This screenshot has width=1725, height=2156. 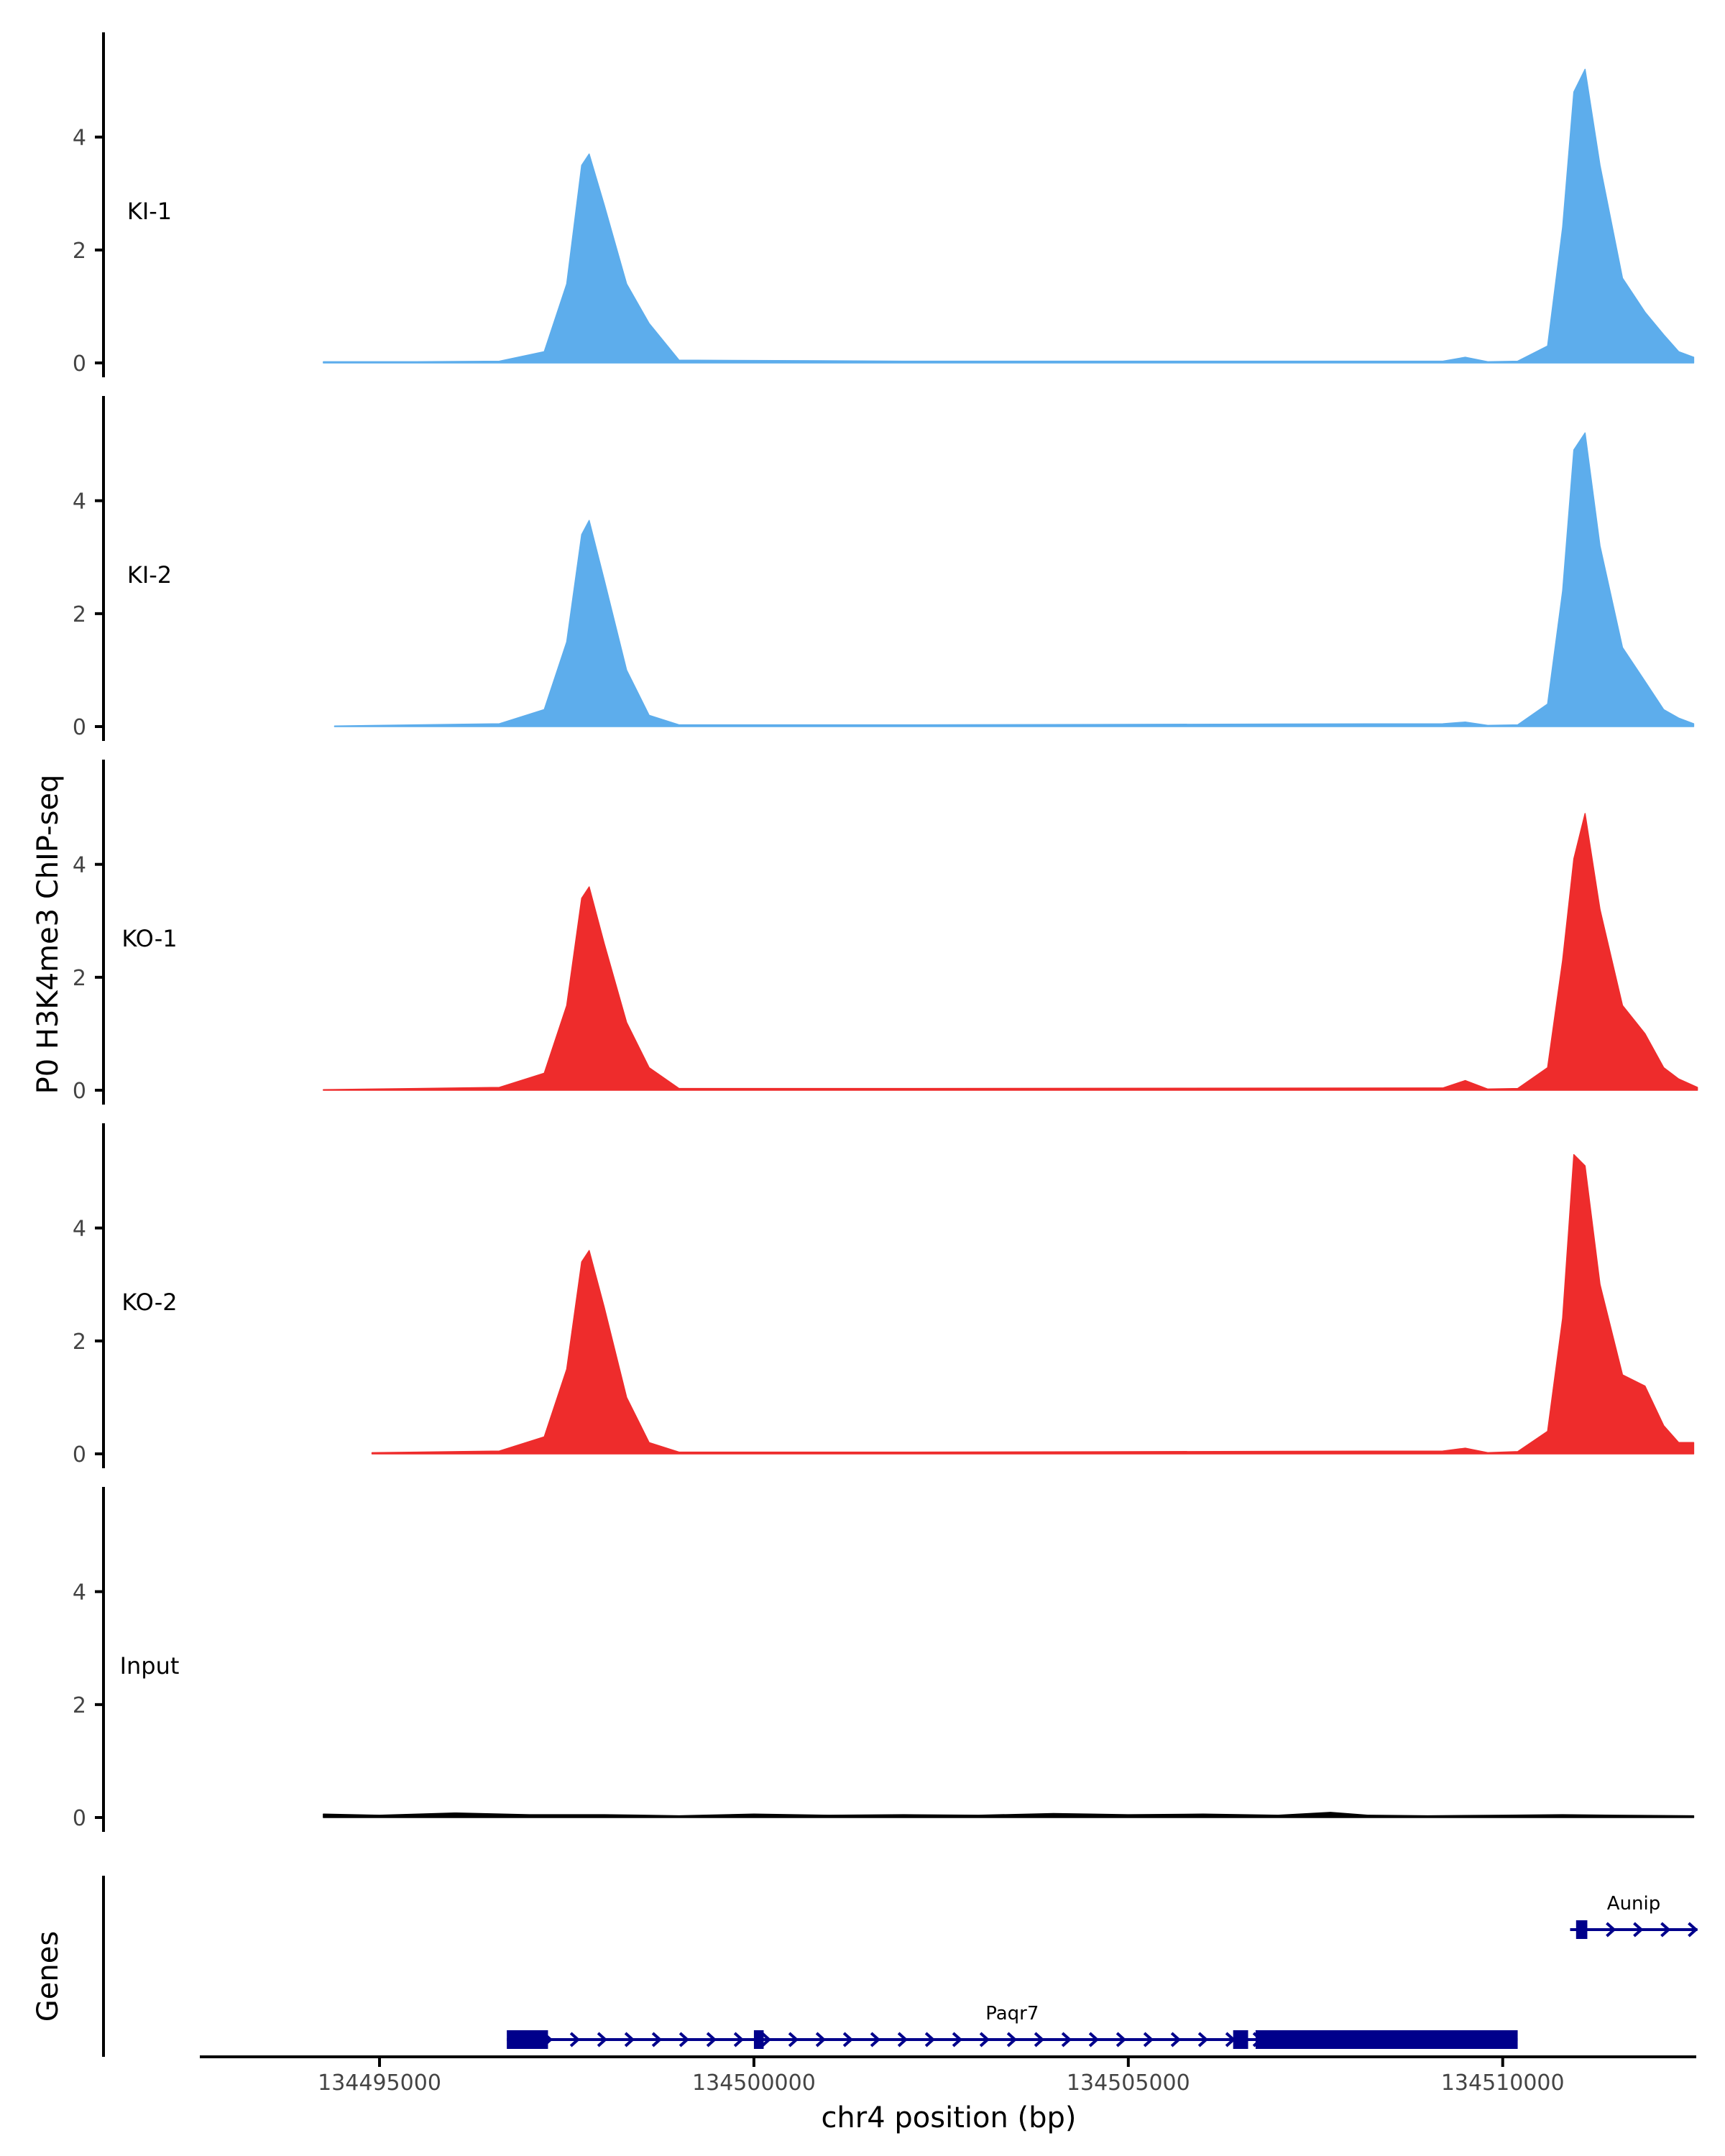 What do you see at coordinates (1634, 1916) in the screenshot?
I see `gene-aunip: Aunip` at bounding box center [1634, 1916].